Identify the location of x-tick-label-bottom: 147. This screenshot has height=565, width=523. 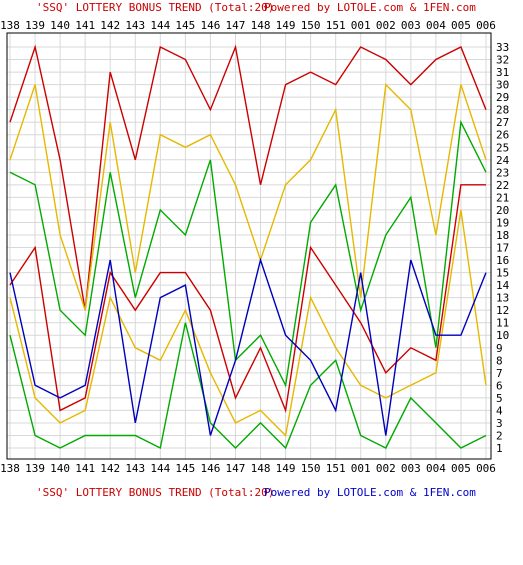
(236, 468).